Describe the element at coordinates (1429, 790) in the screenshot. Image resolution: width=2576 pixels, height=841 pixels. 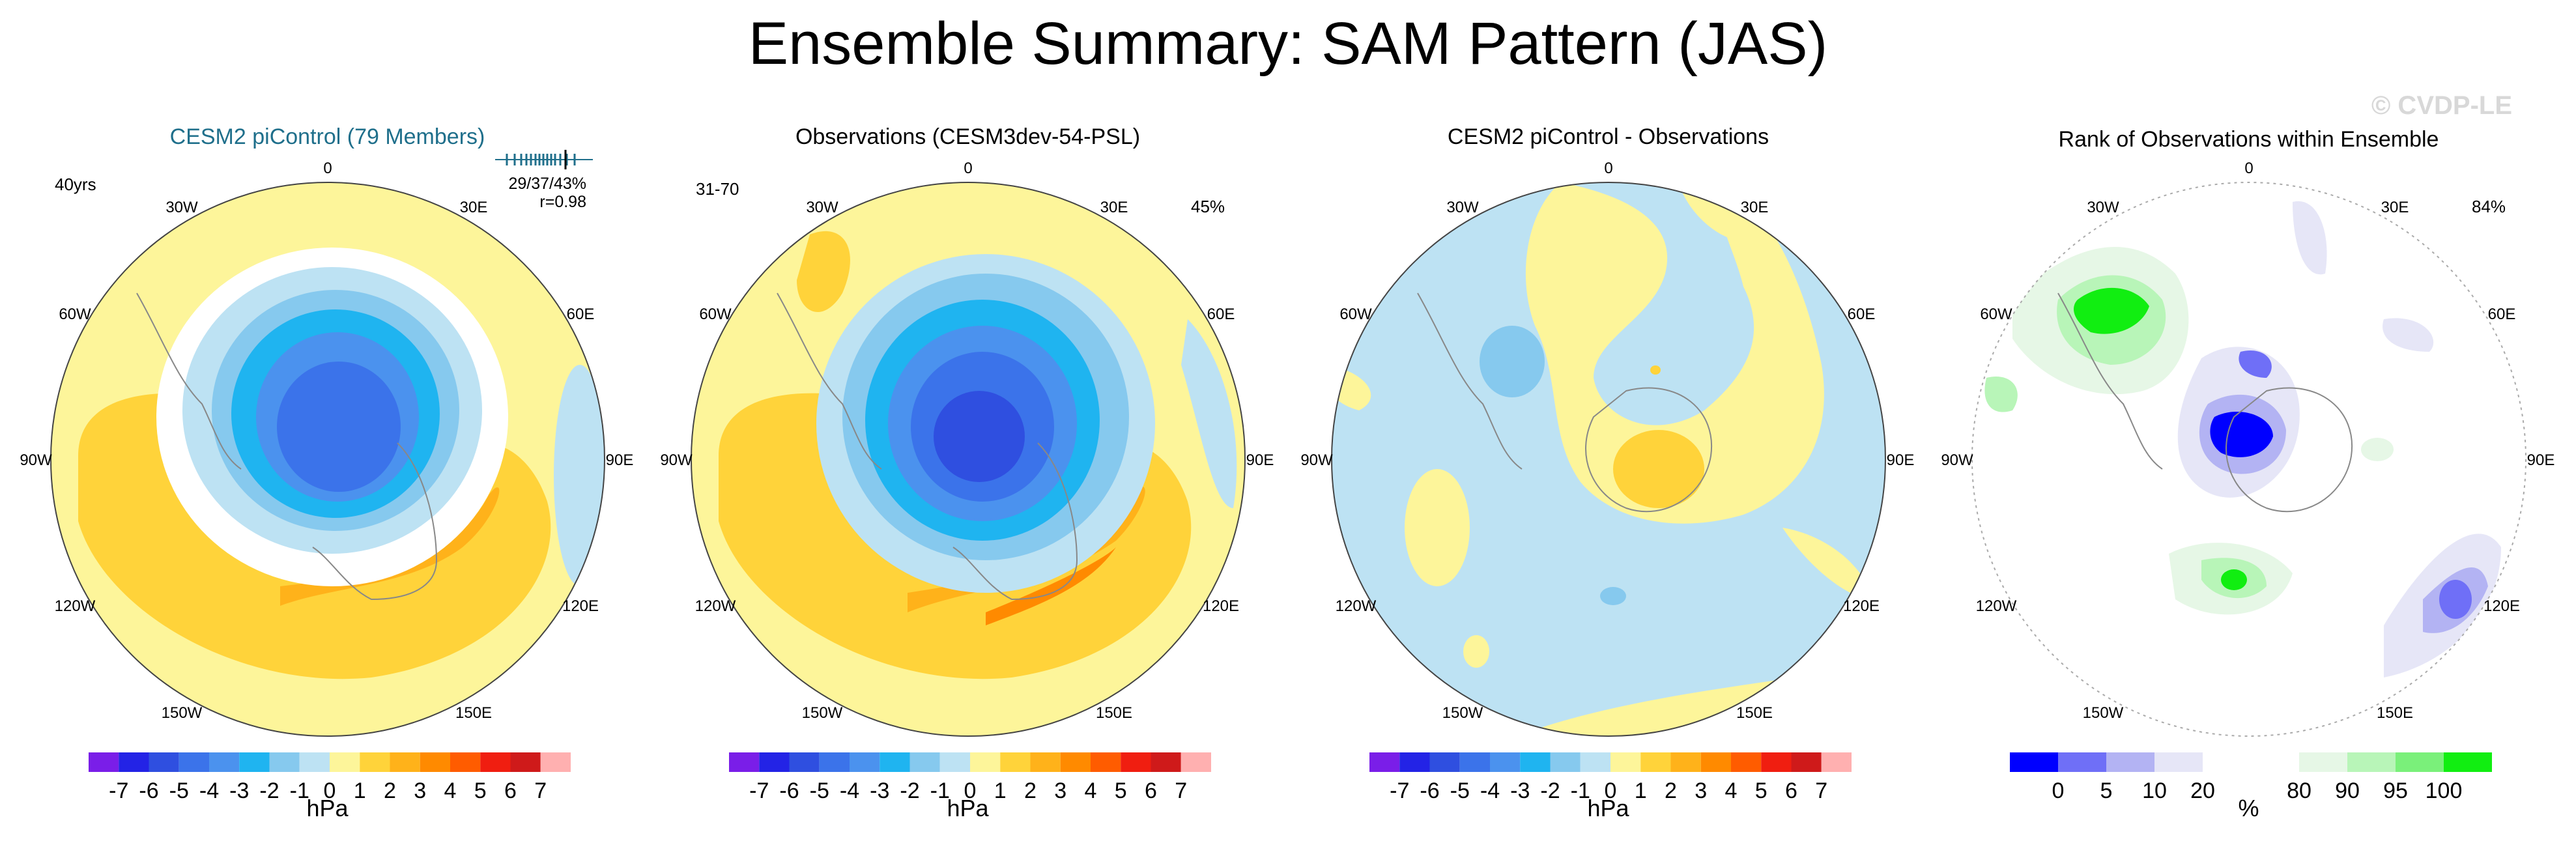
I see `colorbar-label: -6` at that location.